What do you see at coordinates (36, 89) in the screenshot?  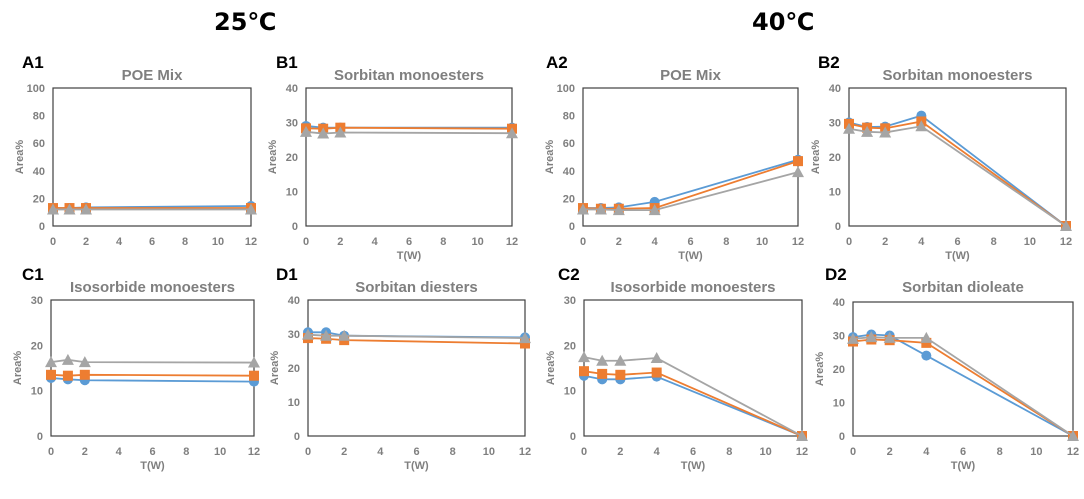 I see `y-tick-label: 100` at bounding box center [36, 89].